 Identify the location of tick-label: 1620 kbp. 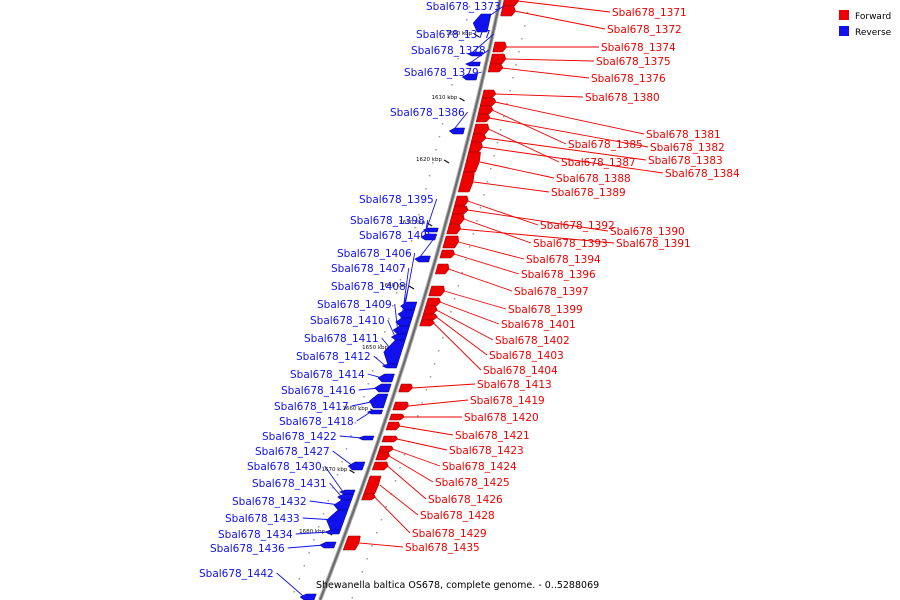
(429, 160).